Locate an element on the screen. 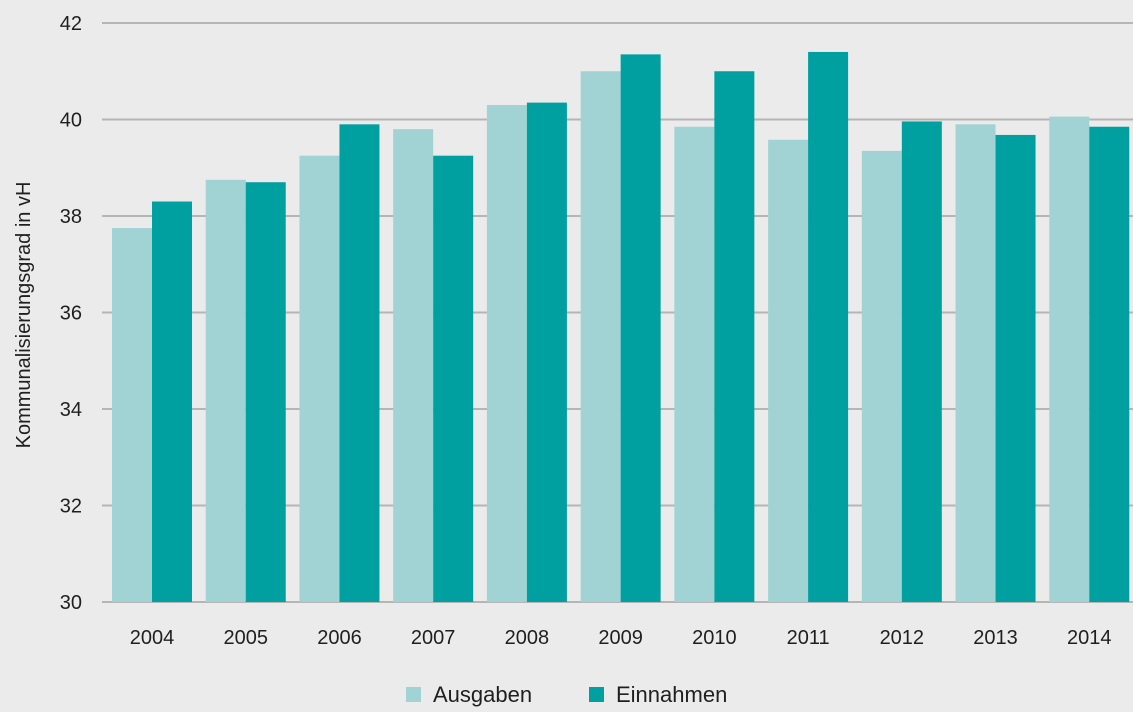  x-tick-label: 2006 is located at coordinates (339, 638).